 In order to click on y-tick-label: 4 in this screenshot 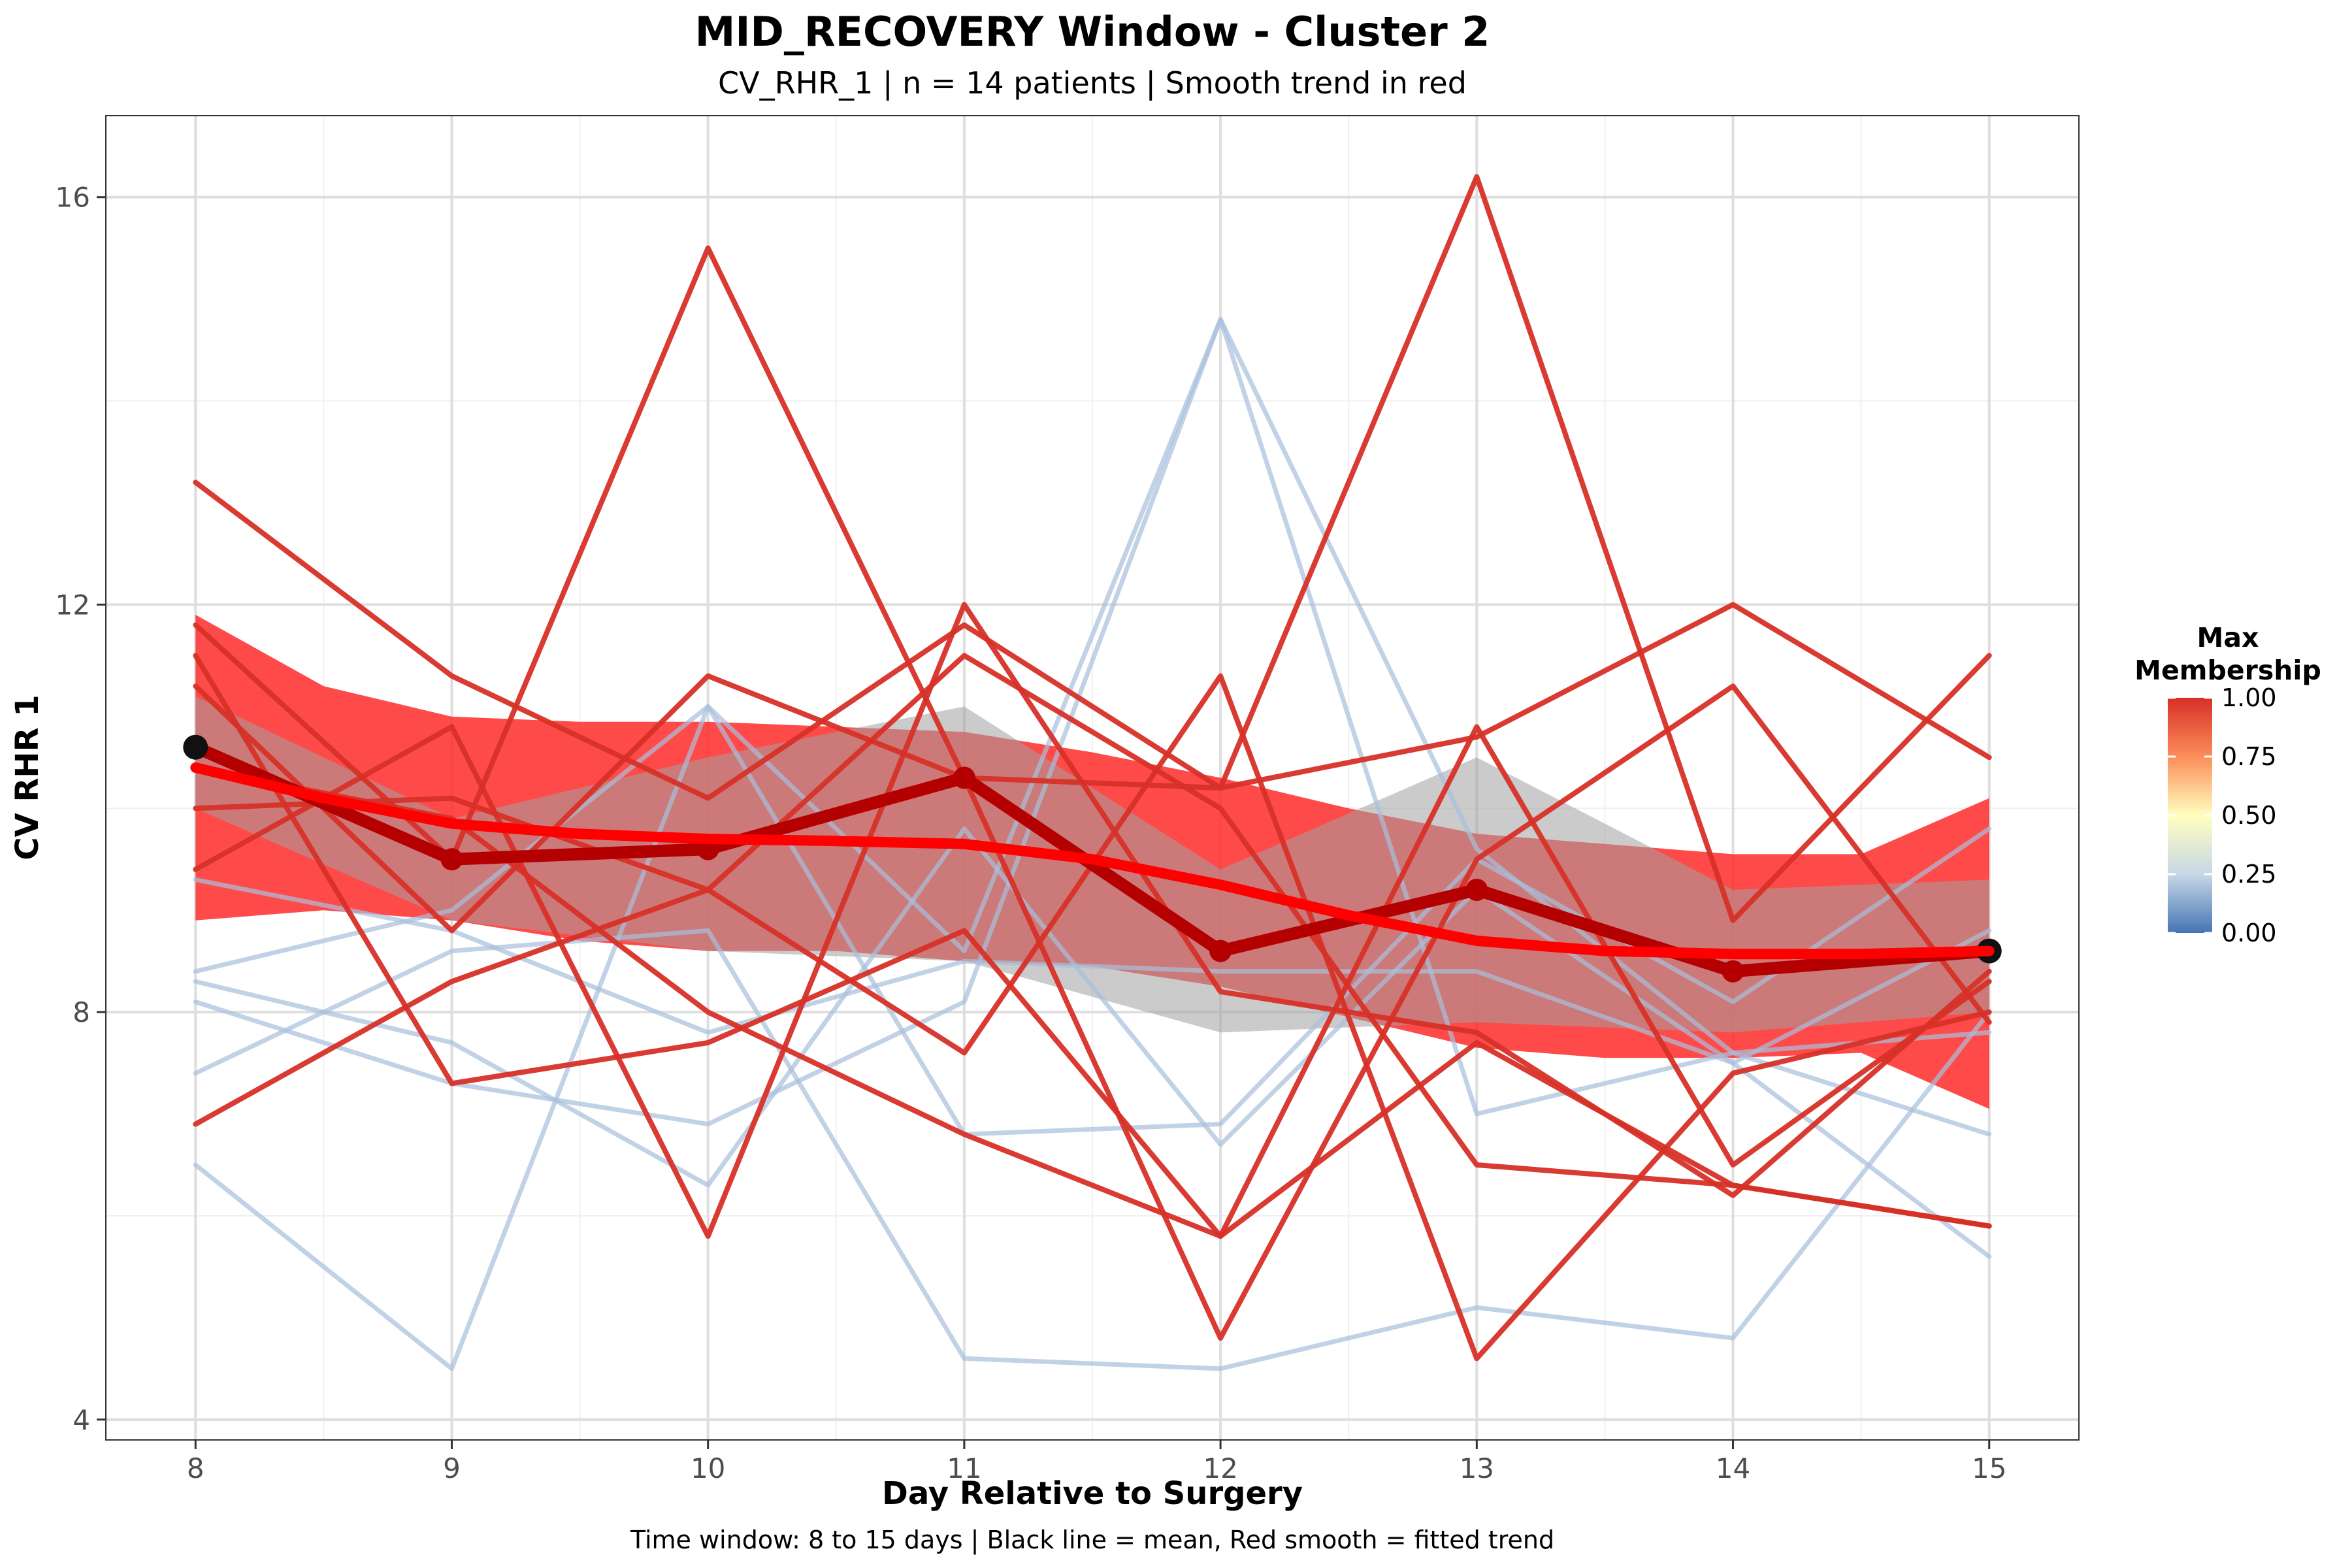, I will do `click(81, 1420)`.